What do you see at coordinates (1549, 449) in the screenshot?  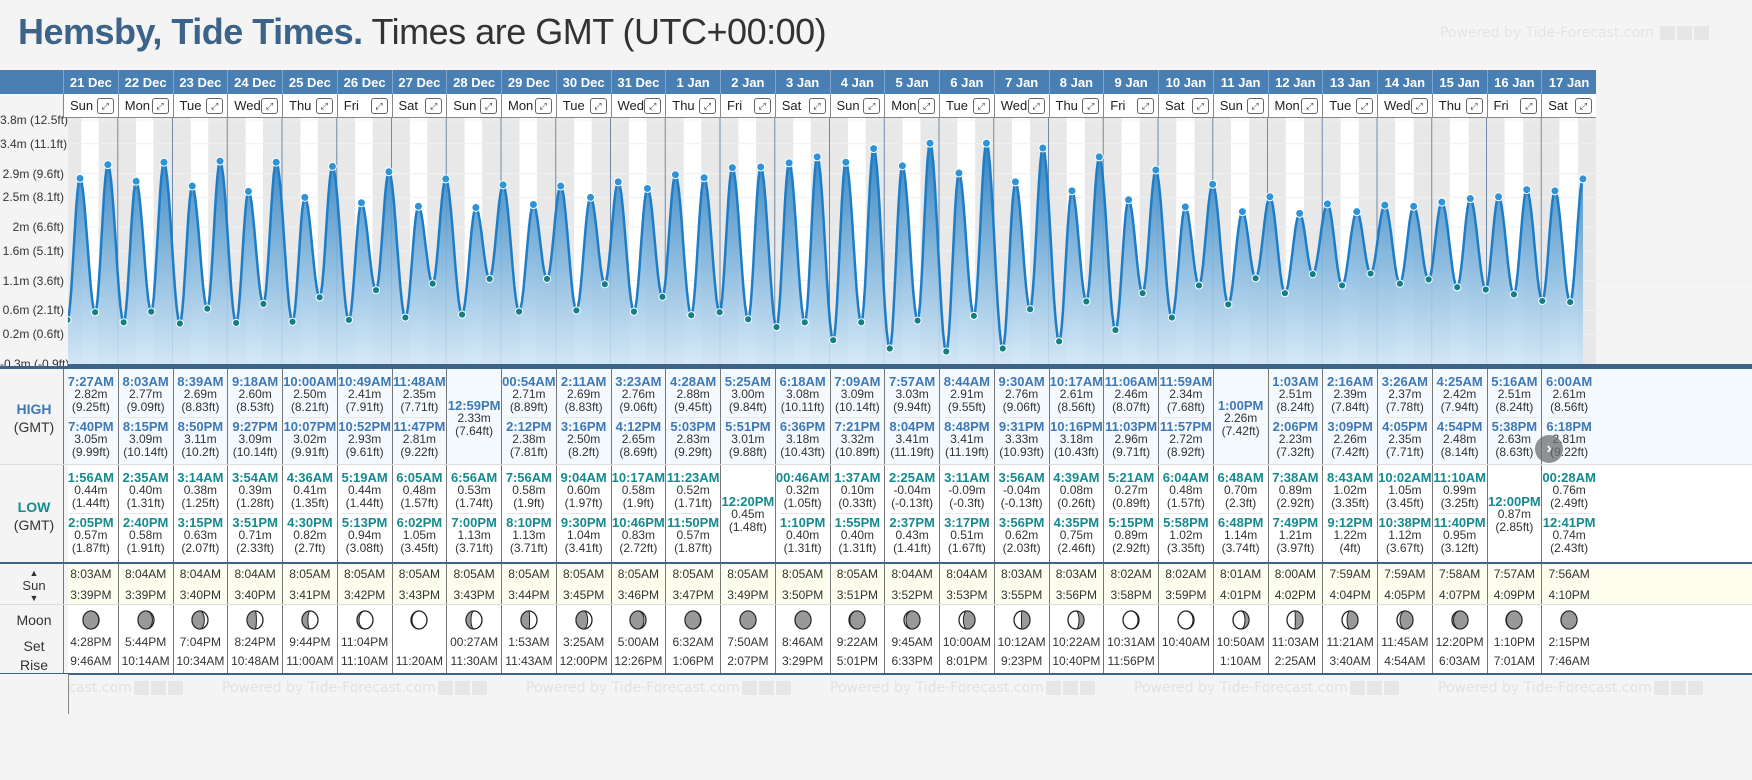 I see `next-days-button: ›` at bounding box center [1549, 449].